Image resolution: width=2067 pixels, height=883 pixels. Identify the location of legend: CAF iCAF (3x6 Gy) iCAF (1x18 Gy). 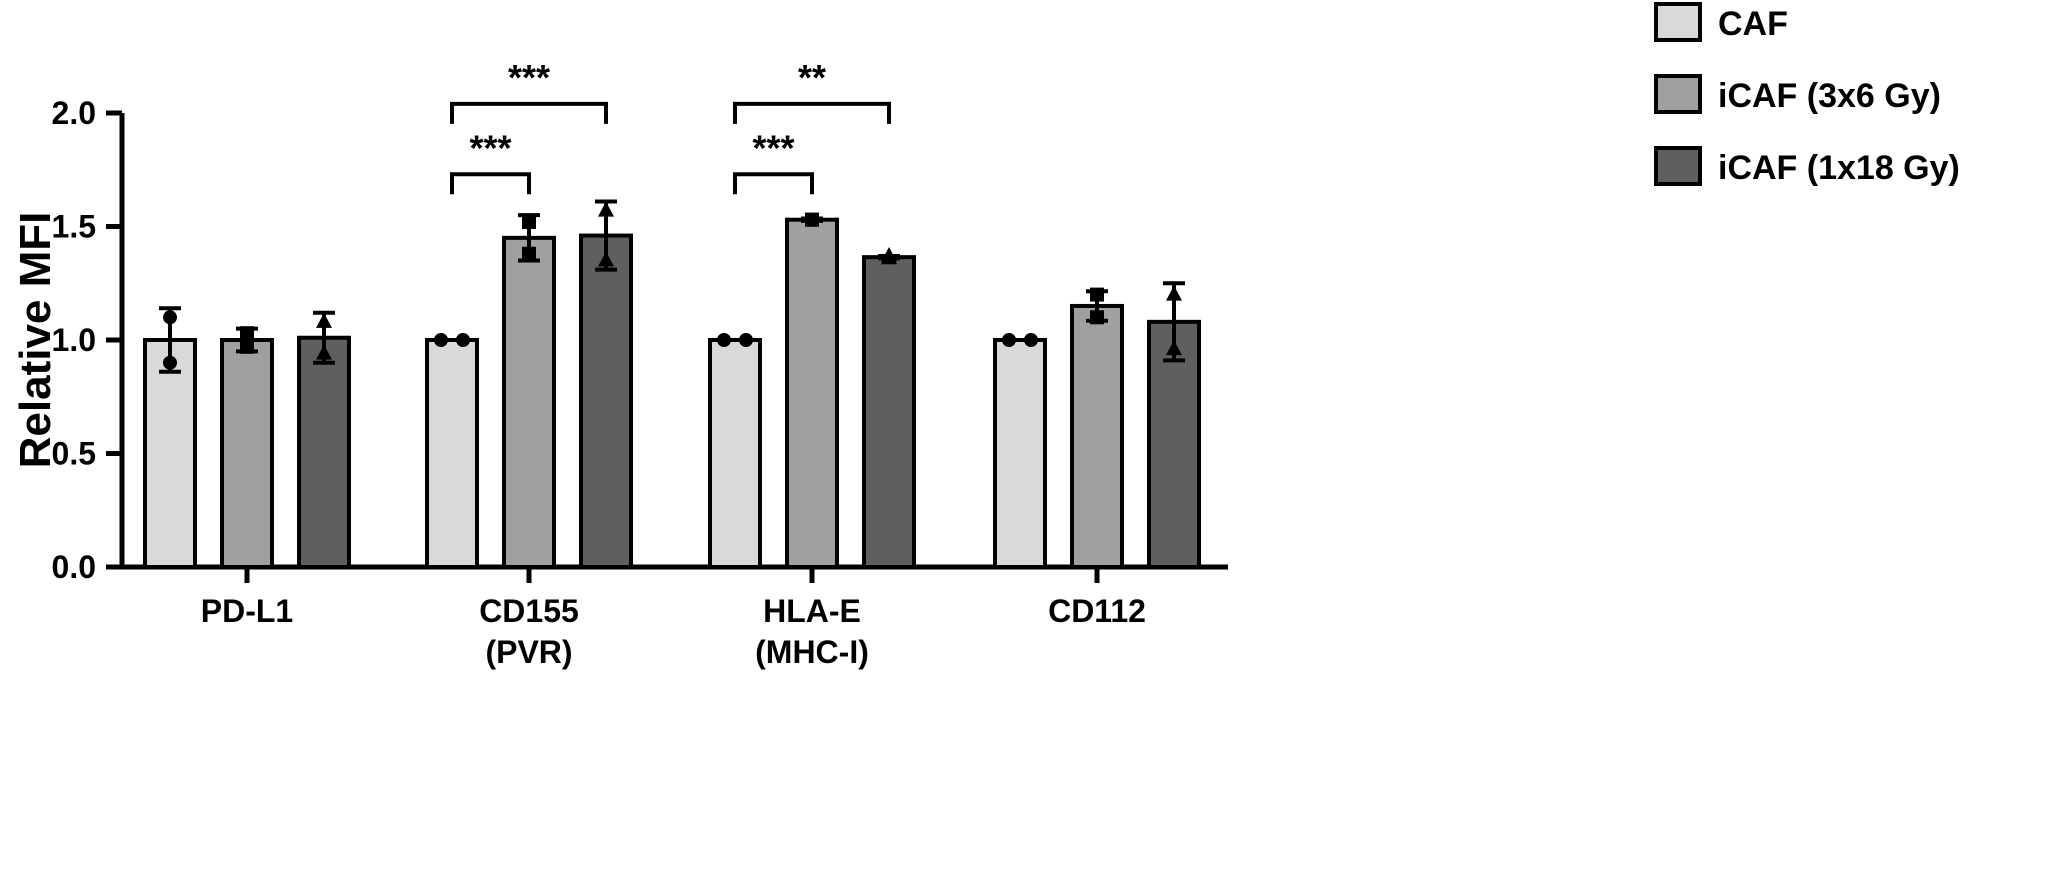
(1807, 94).